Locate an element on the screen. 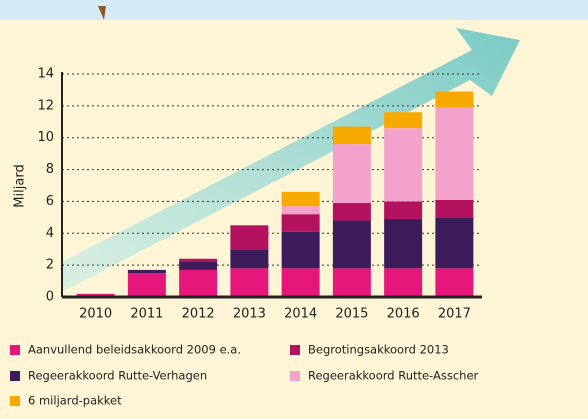  y-tick-label: 0 is located at coordinates (50, 297).